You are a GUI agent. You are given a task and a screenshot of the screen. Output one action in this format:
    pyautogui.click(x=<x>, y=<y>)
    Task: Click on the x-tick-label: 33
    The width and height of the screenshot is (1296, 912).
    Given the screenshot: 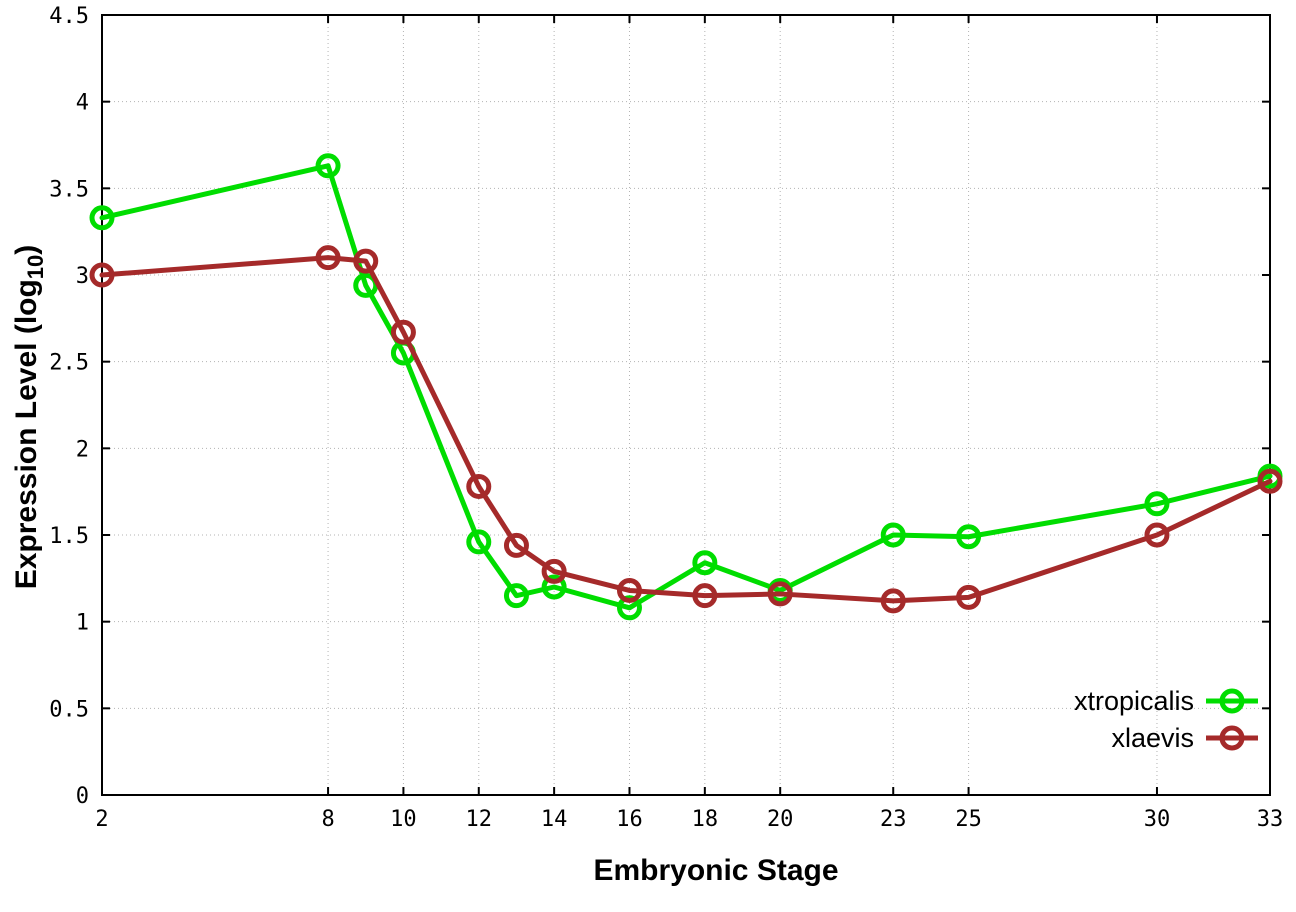 What is the action you would take?
    pyautogui.click(x=1270, y=819)
    